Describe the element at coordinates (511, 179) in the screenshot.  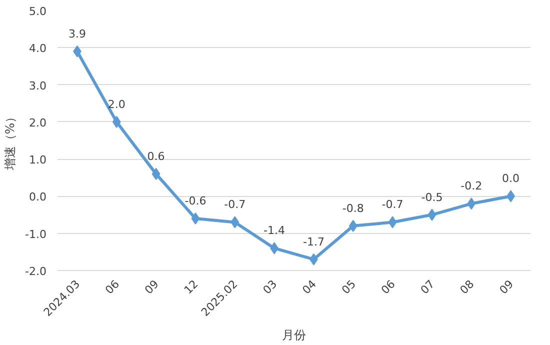
I see `data-label: 0.0` at that location.